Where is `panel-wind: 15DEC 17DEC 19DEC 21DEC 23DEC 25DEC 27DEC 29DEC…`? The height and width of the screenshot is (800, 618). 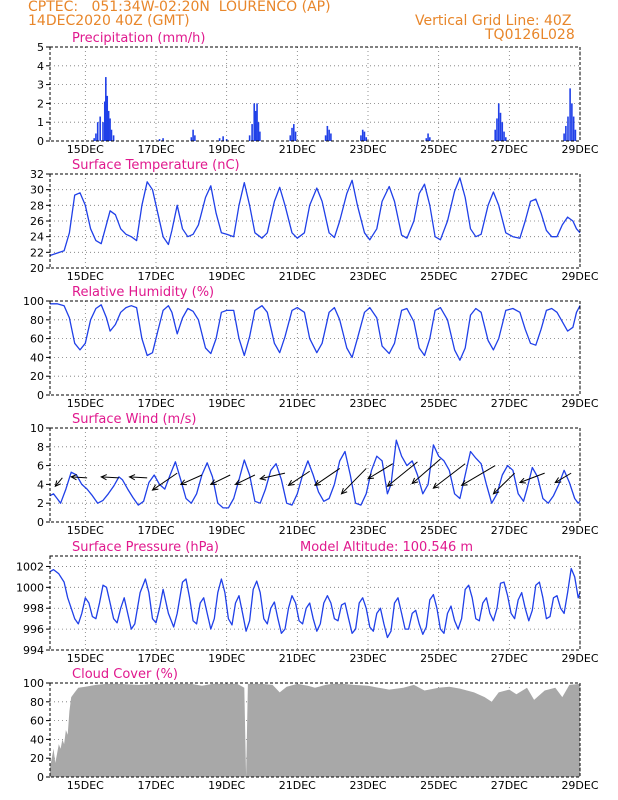 panel-wind: 15DEC 17DEC 19DEC 21DEC 23DEC 25DEC 27DEC 29DEC… is located at coordinates (314, 474).